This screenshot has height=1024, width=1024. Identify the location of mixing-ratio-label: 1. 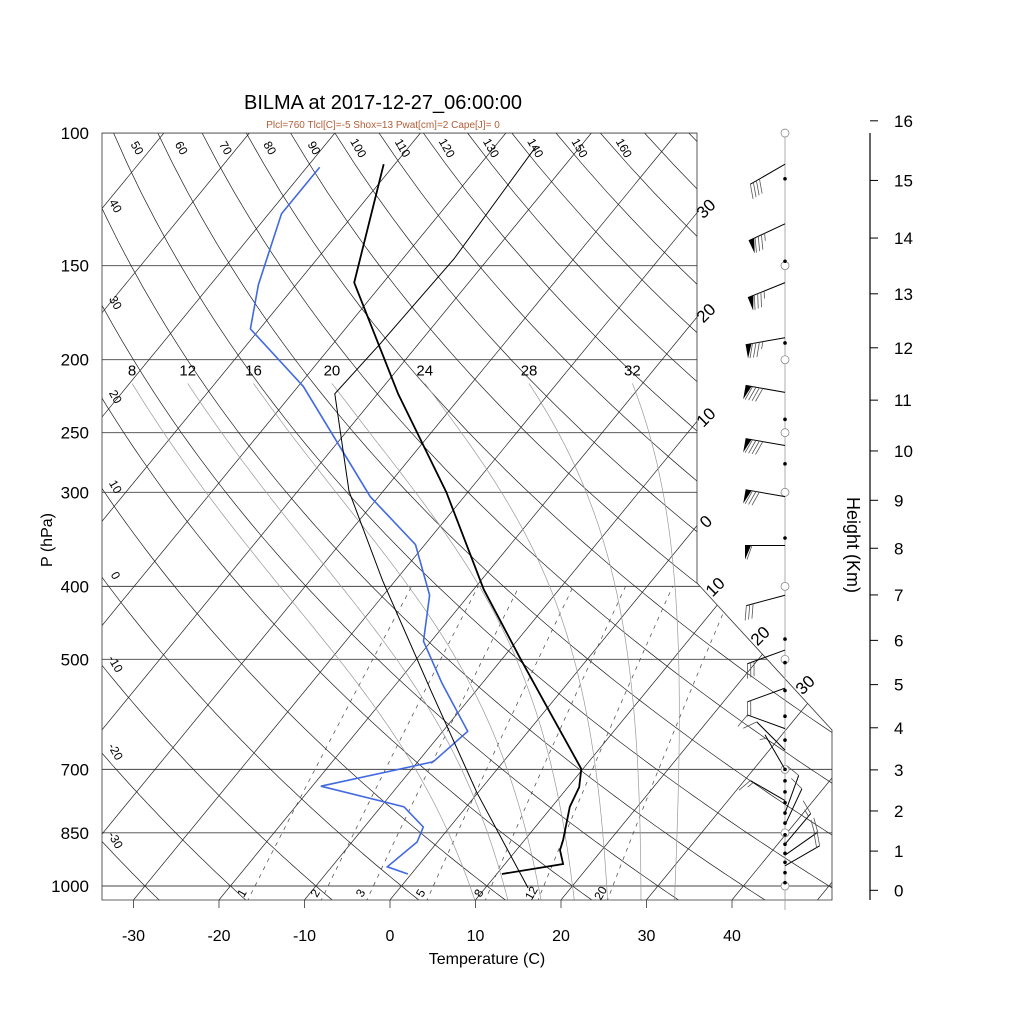
(242, 892).